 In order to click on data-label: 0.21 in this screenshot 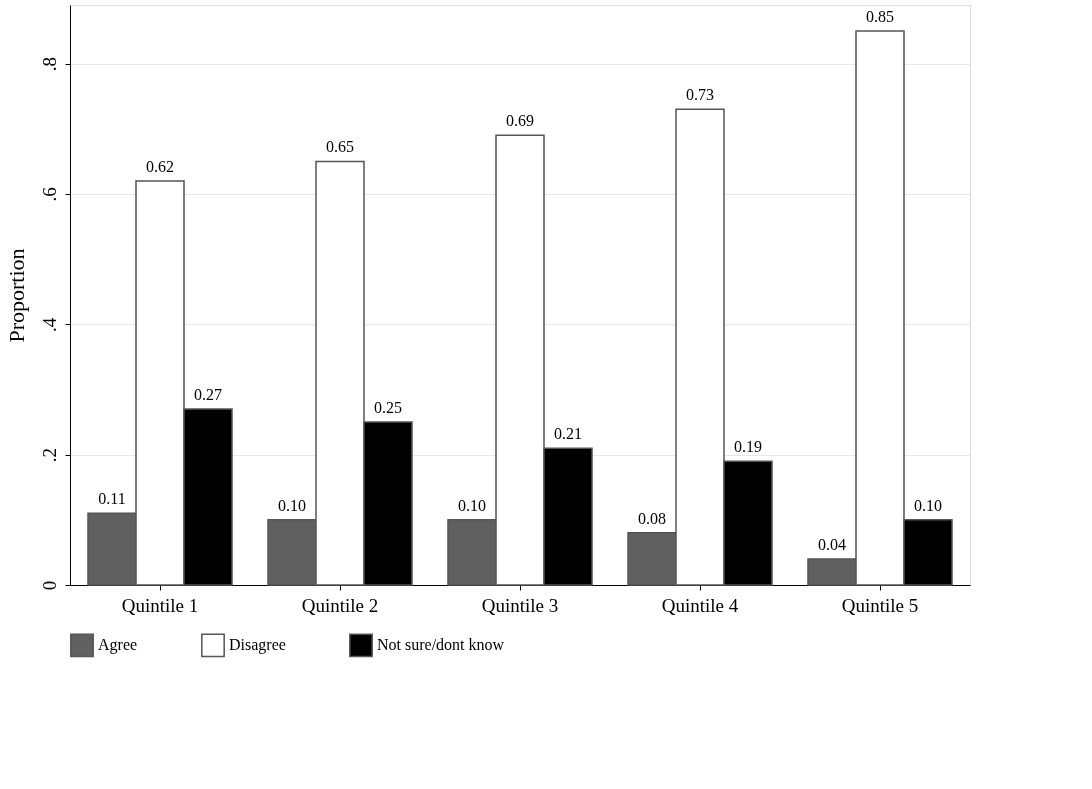, I will do `click(568, 434)`.